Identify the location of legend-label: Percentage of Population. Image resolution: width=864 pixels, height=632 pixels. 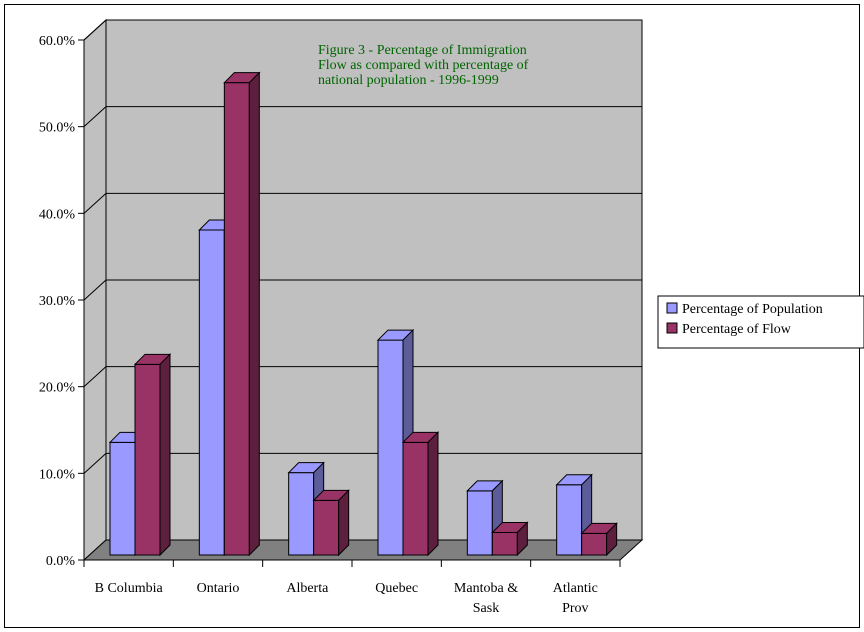
(752, 309).